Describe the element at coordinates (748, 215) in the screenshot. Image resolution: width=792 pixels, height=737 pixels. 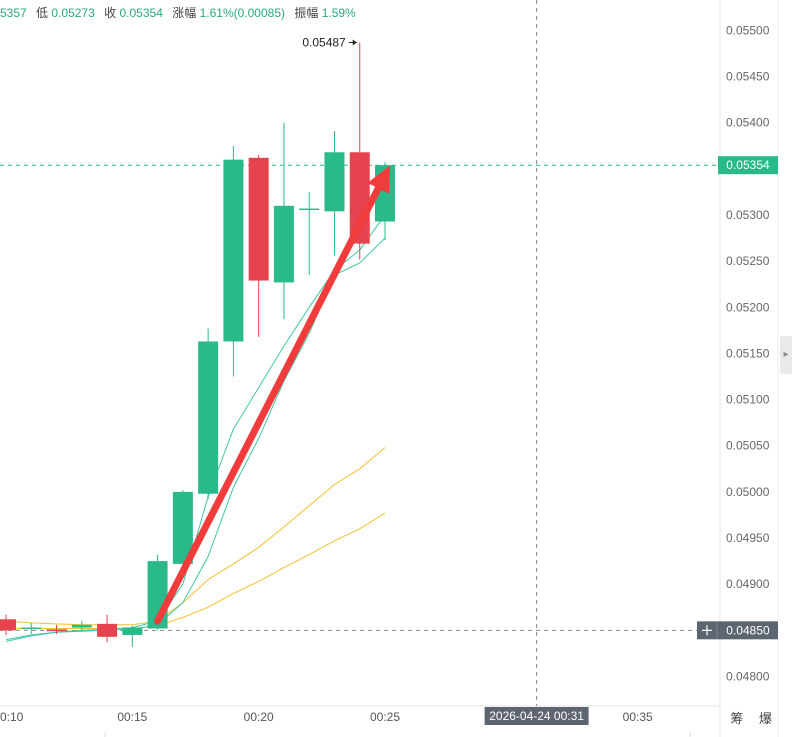
I see `y-tick-label: 0.05300` at that location.